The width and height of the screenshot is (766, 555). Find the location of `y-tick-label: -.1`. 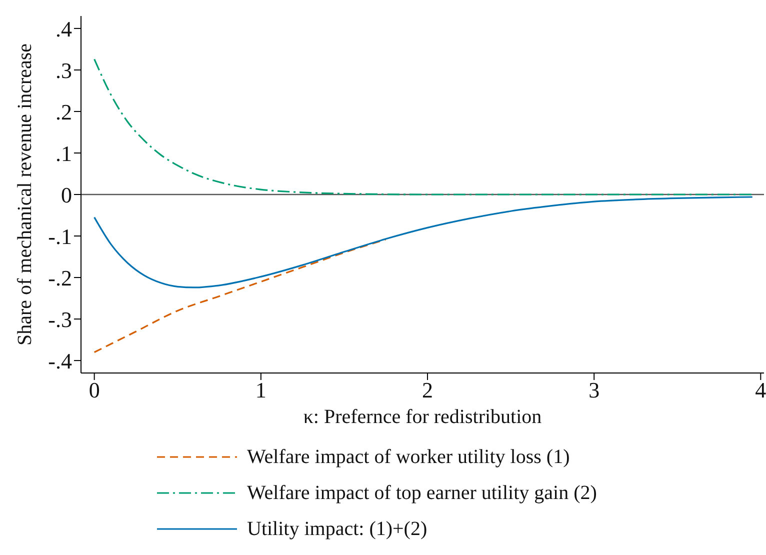

y-tick-label: -.1 is located at coordinates (60, 236).